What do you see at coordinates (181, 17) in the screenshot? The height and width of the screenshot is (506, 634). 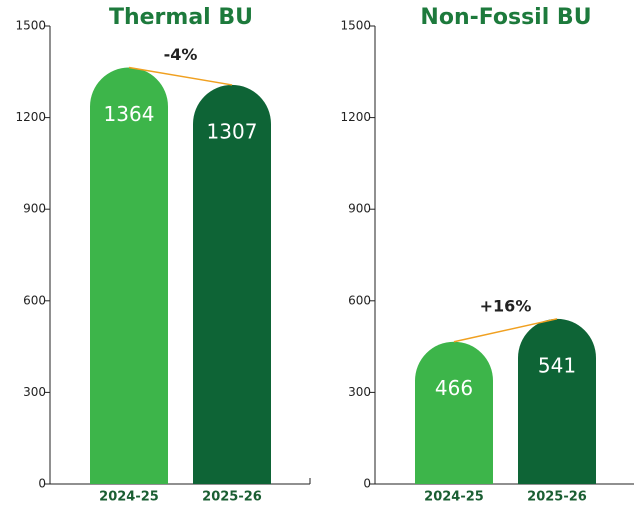 I see `chart-title: Thermal BU` at bounding box center [181, 17].